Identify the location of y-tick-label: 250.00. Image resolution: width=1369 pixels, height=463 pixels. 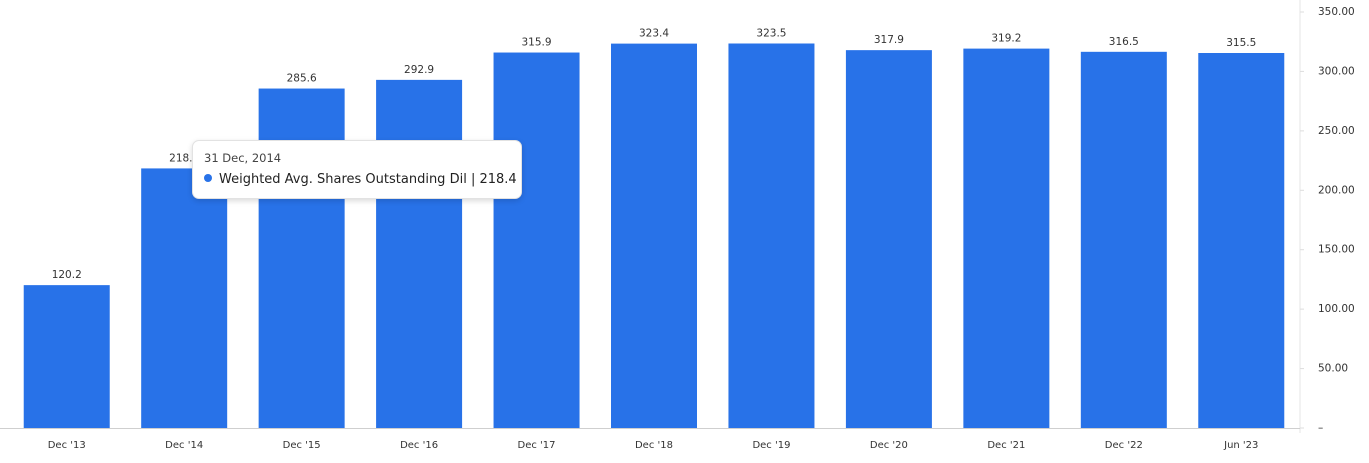
(1336, 131).